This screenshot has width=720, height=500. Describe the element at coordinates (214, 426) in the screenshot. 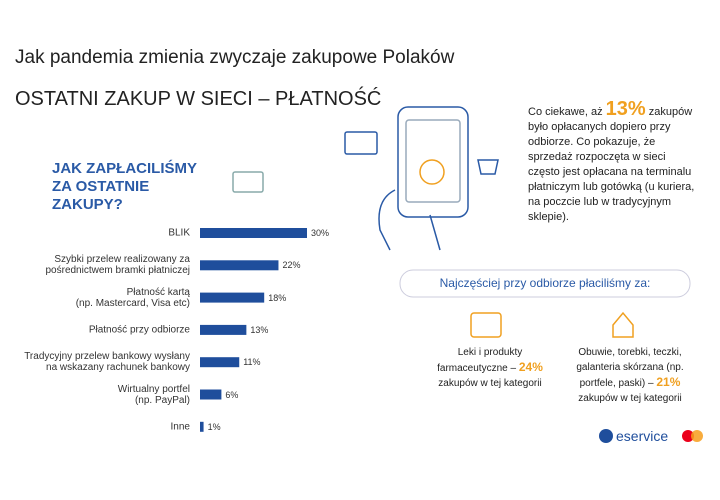

I see `value-label: 1%` at that location.